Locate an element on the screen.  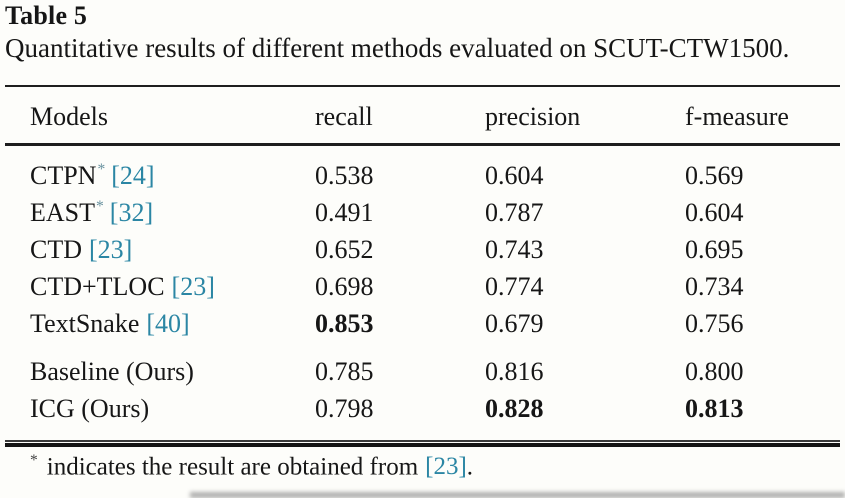
footnote-period: . is located at coordinates (470, 467).